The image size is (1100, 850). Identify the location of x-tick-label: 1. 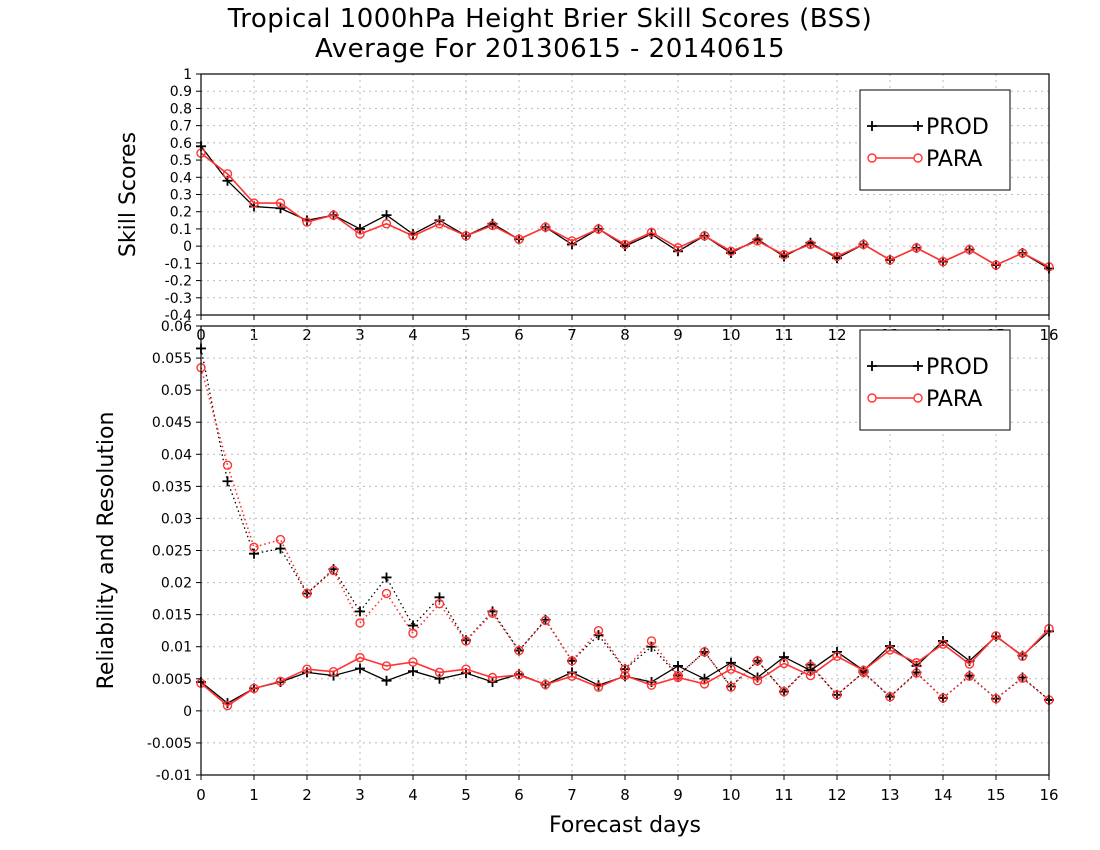
(254, 795).